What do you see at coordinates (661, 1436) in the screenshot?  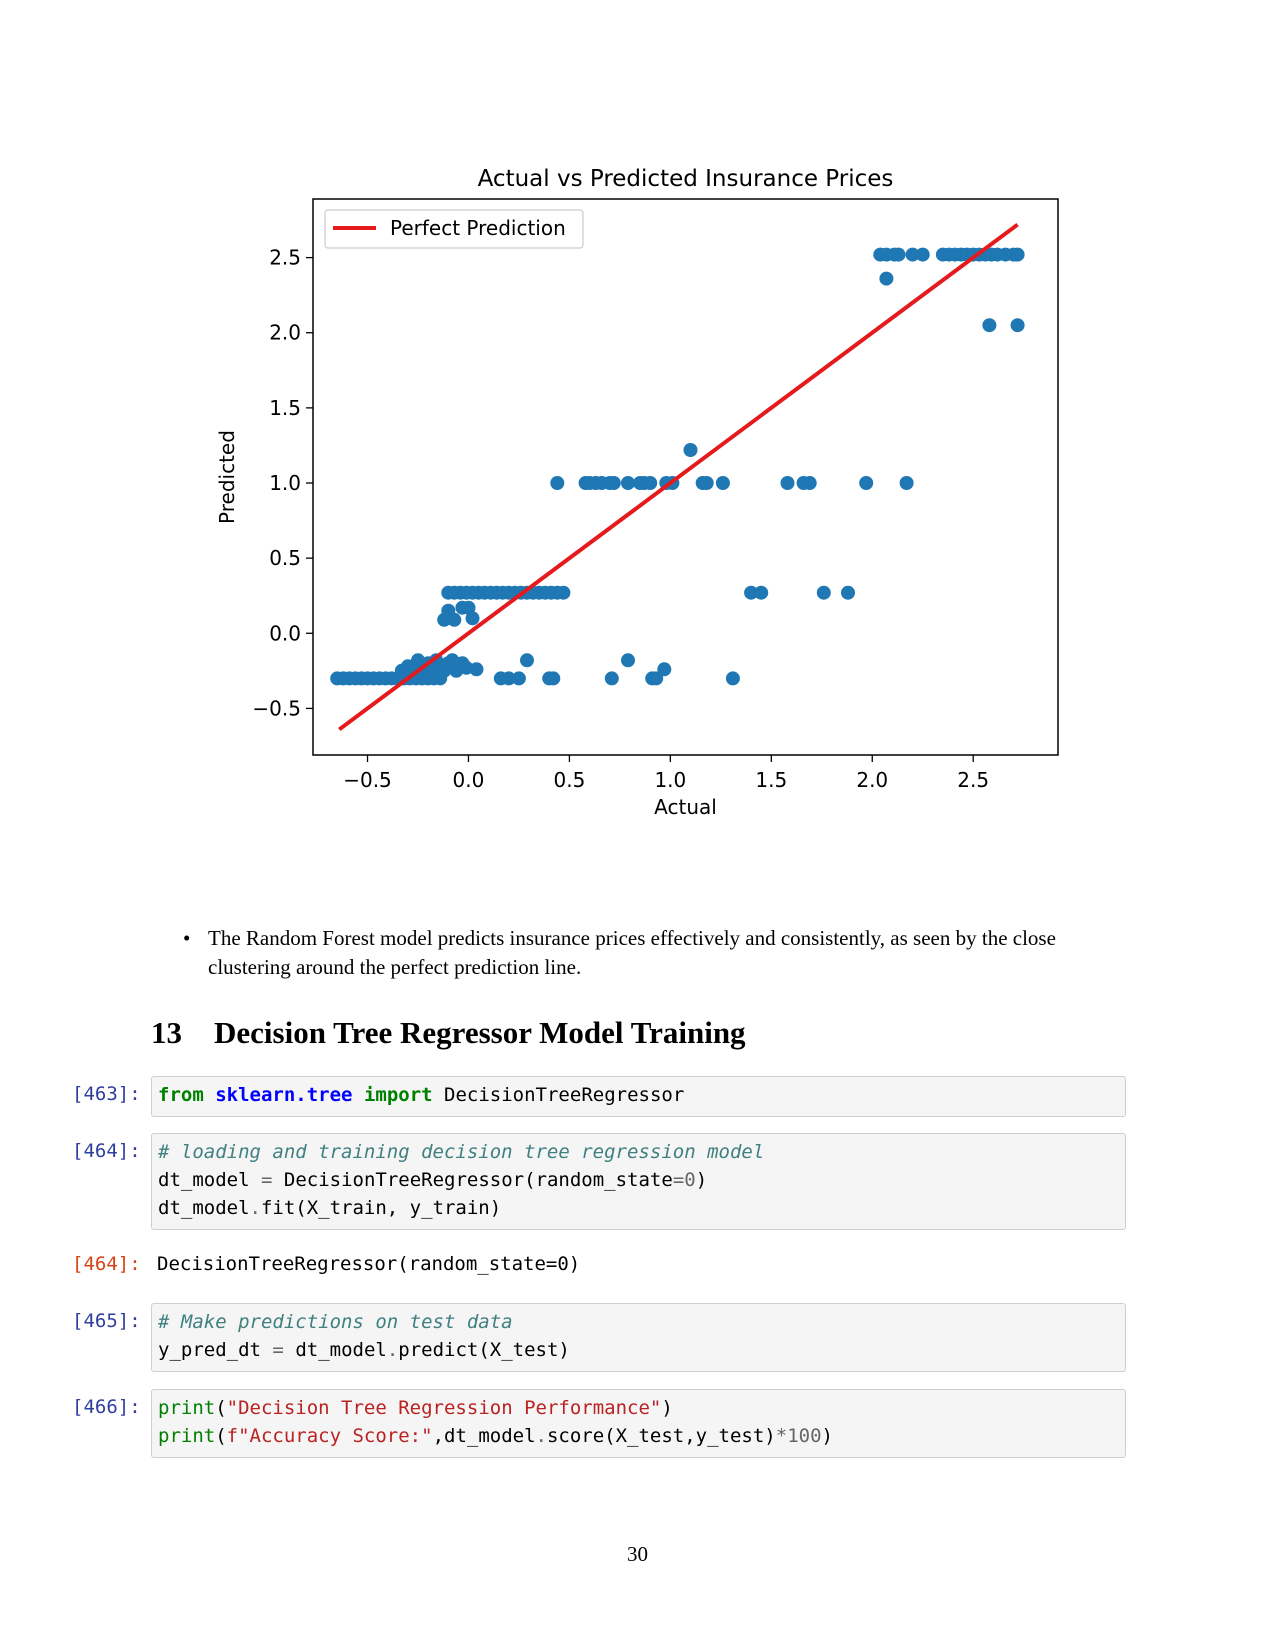 I see `code-token: score(X_test,y_test)` at bounding box center [661, 1436].